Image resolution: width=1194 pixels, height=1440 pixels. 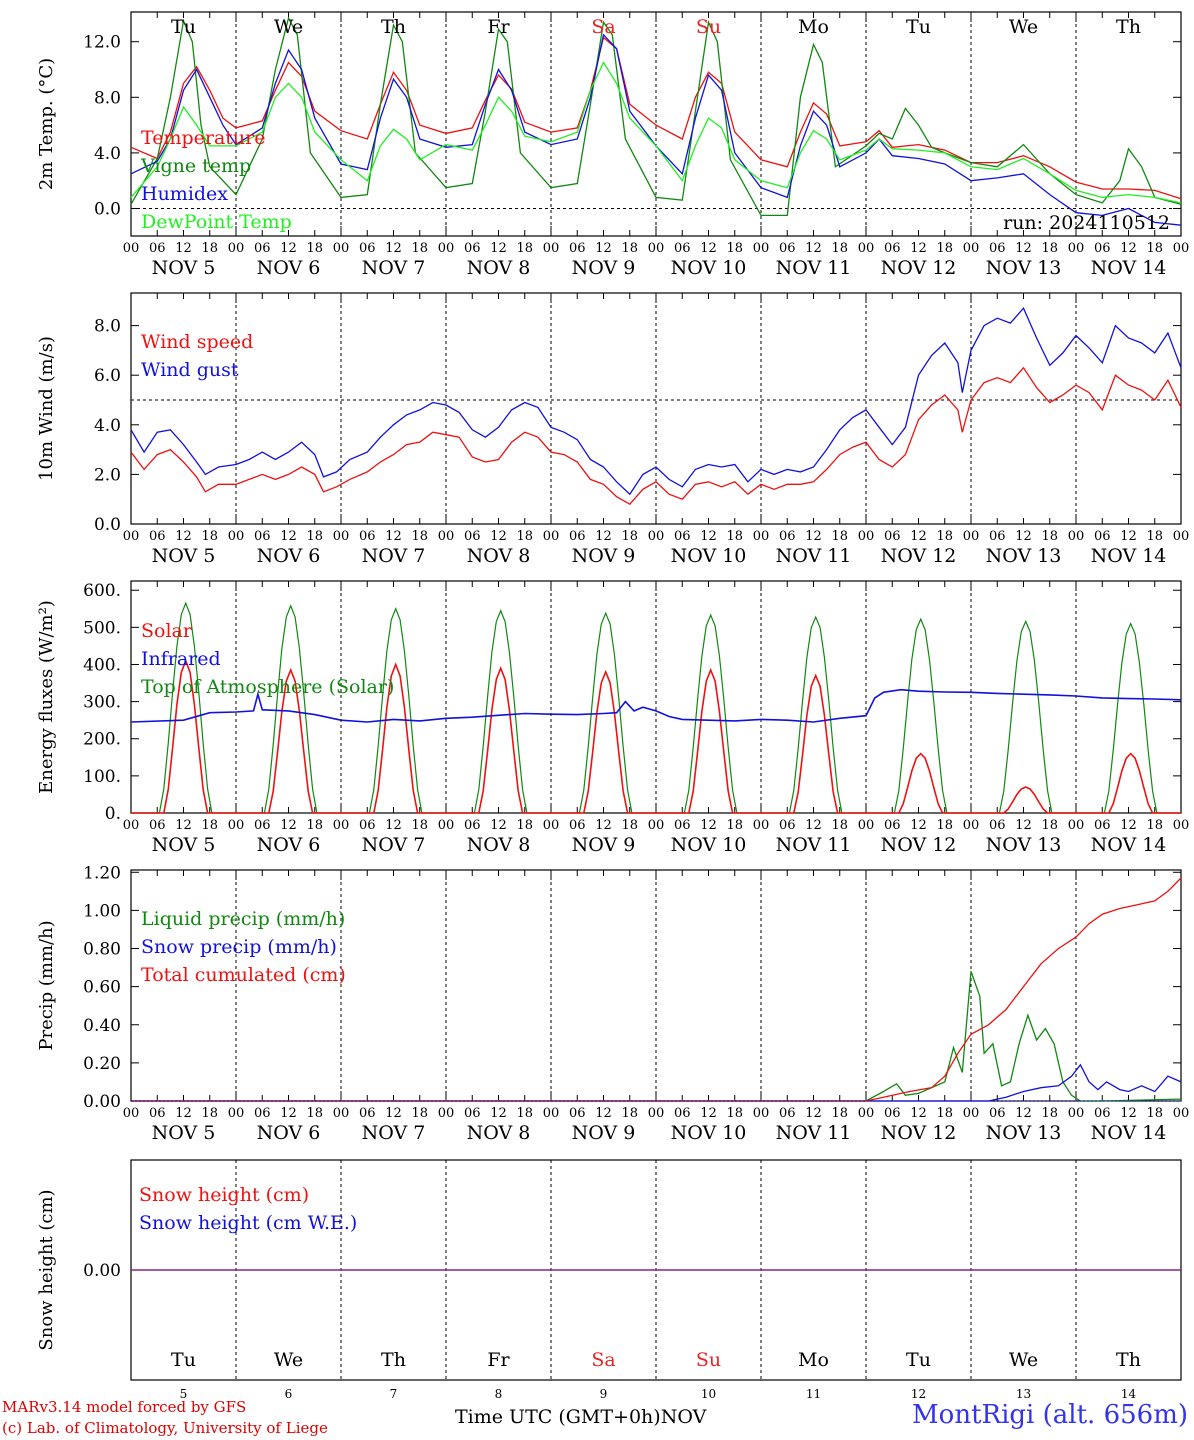 I want to click on date-label: NOV 8, so click(x=499, y=845).